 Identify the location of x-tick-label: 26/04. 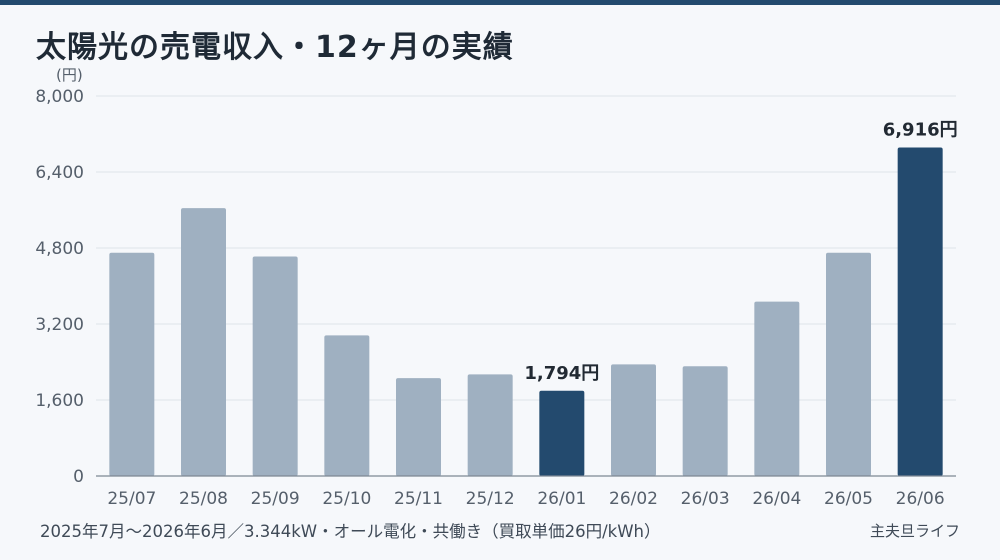
(776, 499).